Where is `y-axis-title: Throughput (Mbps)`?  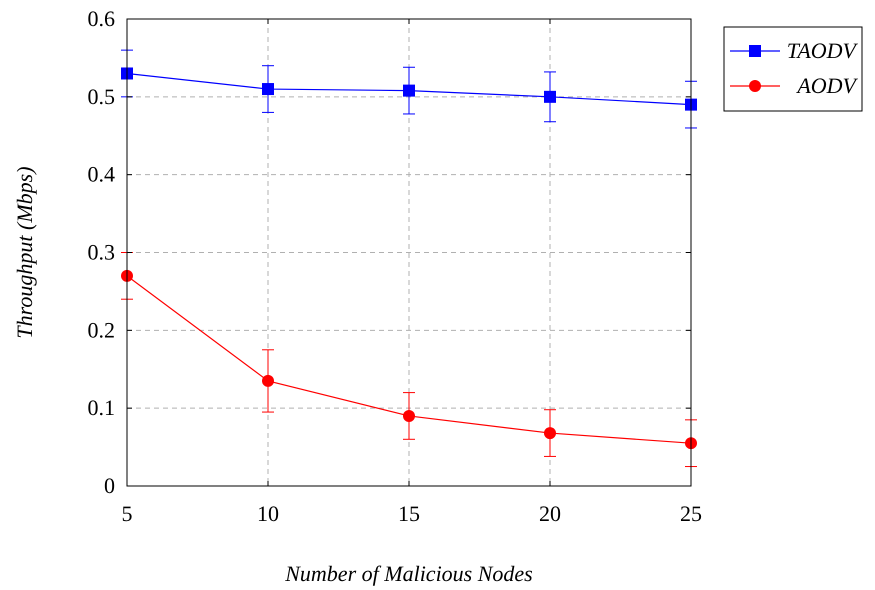 y-axis-title: Throughput (Mbps) is located at coordinates (24, 252).